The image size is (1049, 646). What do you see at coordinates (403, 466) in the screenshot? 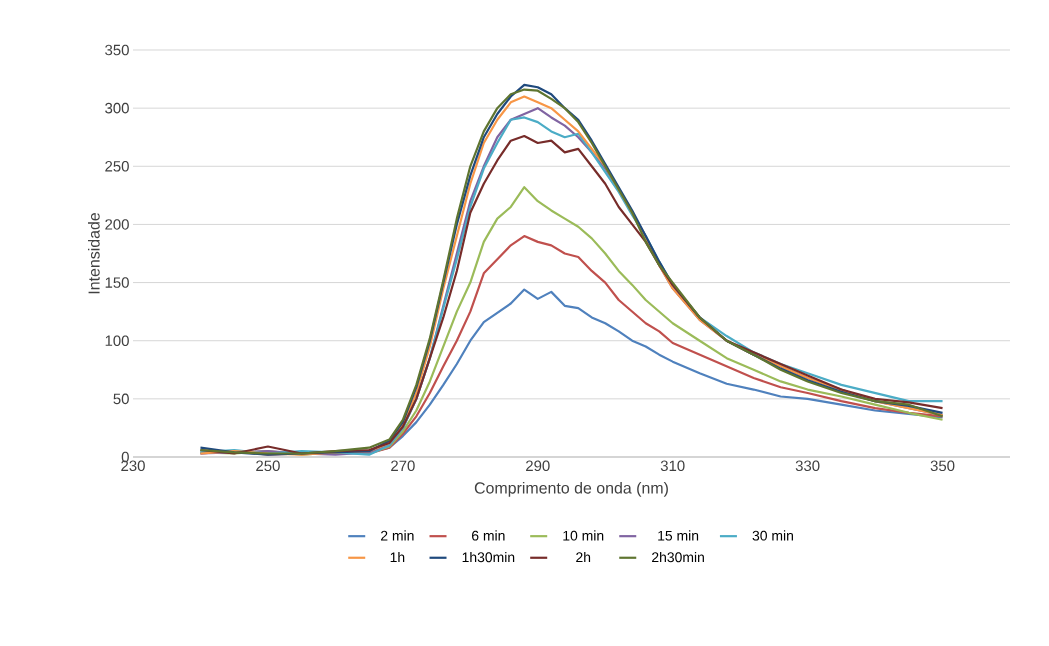
I see `x-tick-label: 270` at bounding box center [403, 466].